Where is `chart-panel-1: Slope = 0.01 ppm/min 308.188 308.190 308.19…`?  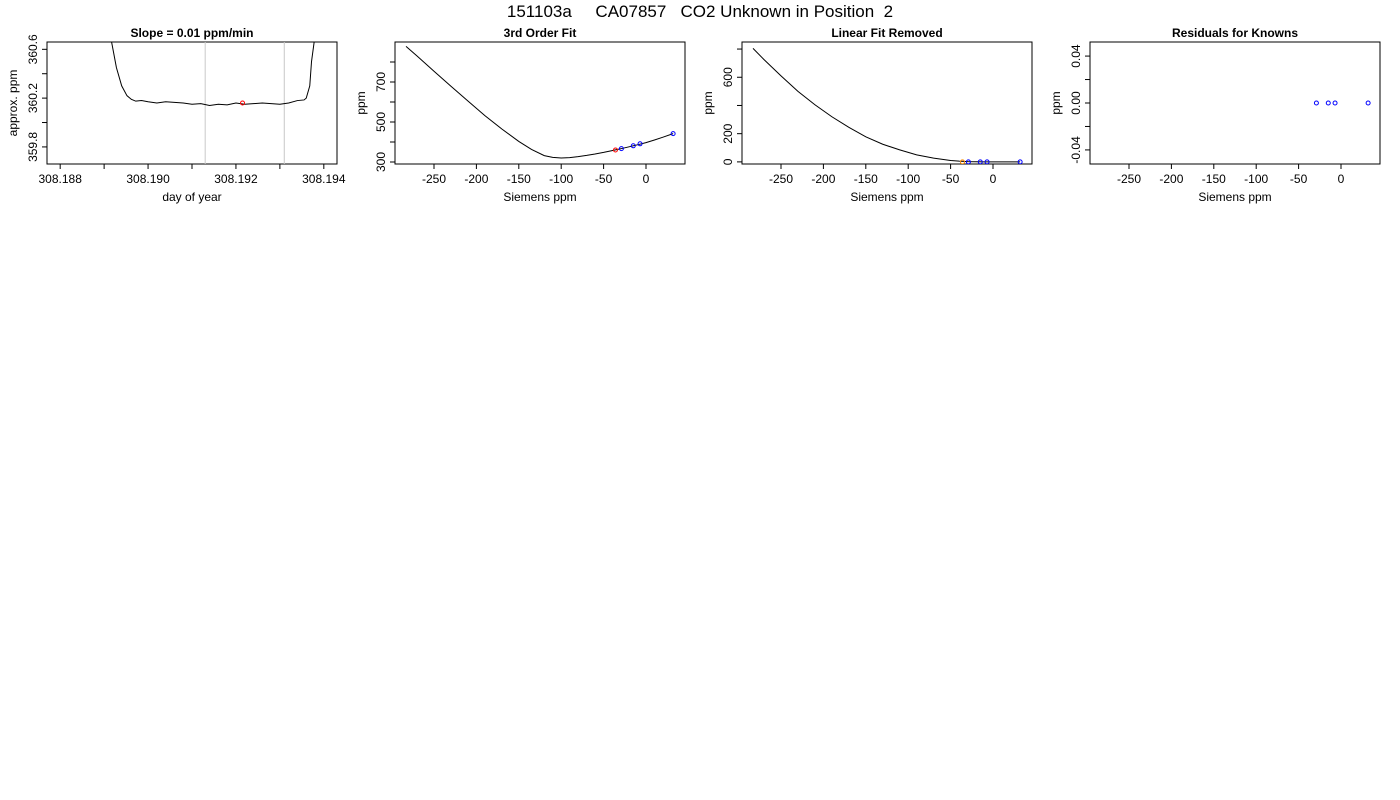
chart-panel-1: Slope = 0.01 ppm/min 308.188 308.190 308.19… is located at coordinates (176, 115).